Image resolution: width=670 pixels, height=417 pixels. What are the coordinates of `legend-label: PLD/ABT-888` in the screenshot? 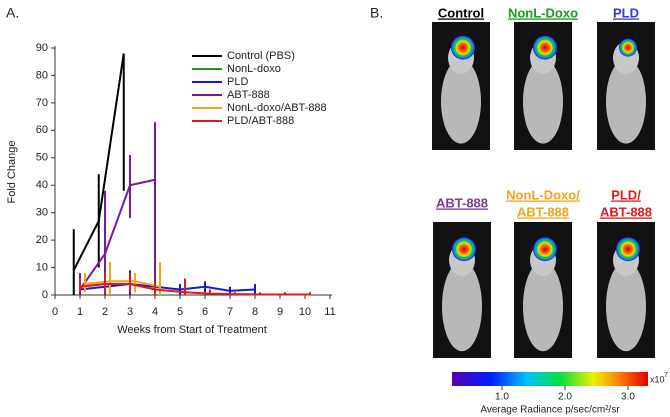 It's located at (260, 121).